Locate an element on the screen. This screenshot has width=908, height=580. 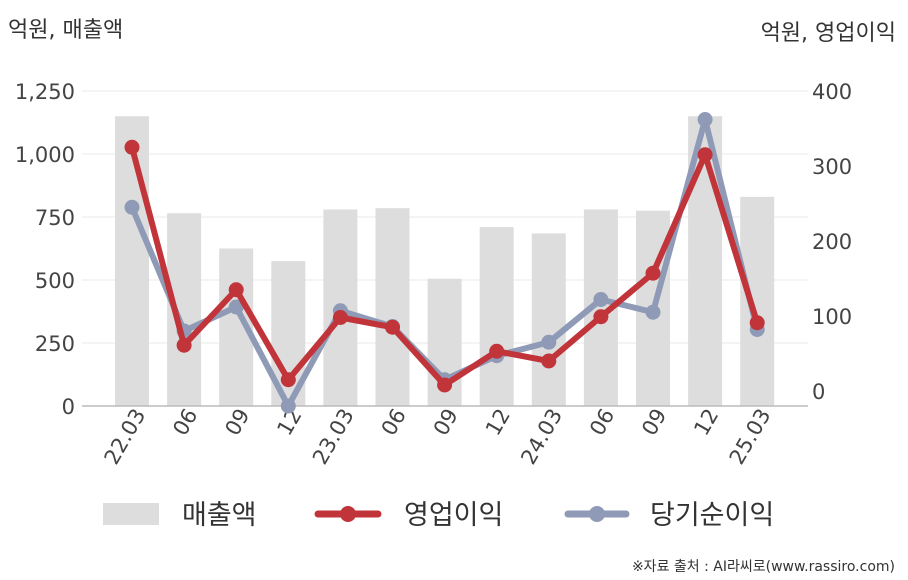
left-tick-label: 250 is located at coordinates (55, 344).